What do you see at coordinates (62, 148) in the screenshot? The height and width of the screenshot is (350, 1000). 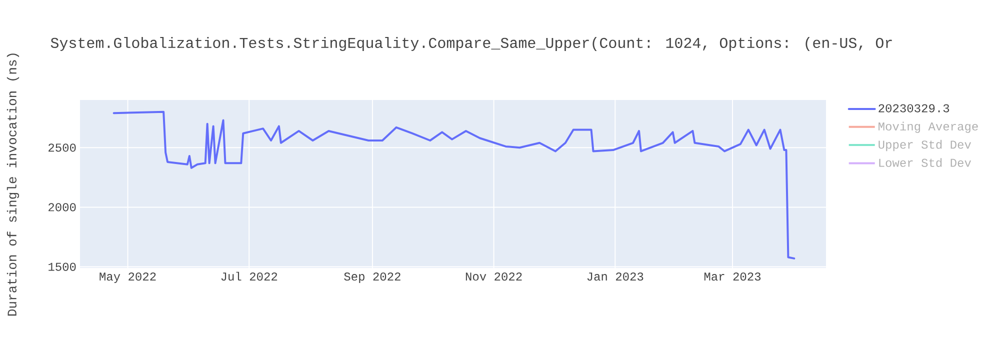 I see `y-tick-label: 2500` at bounding box center [62, 148].